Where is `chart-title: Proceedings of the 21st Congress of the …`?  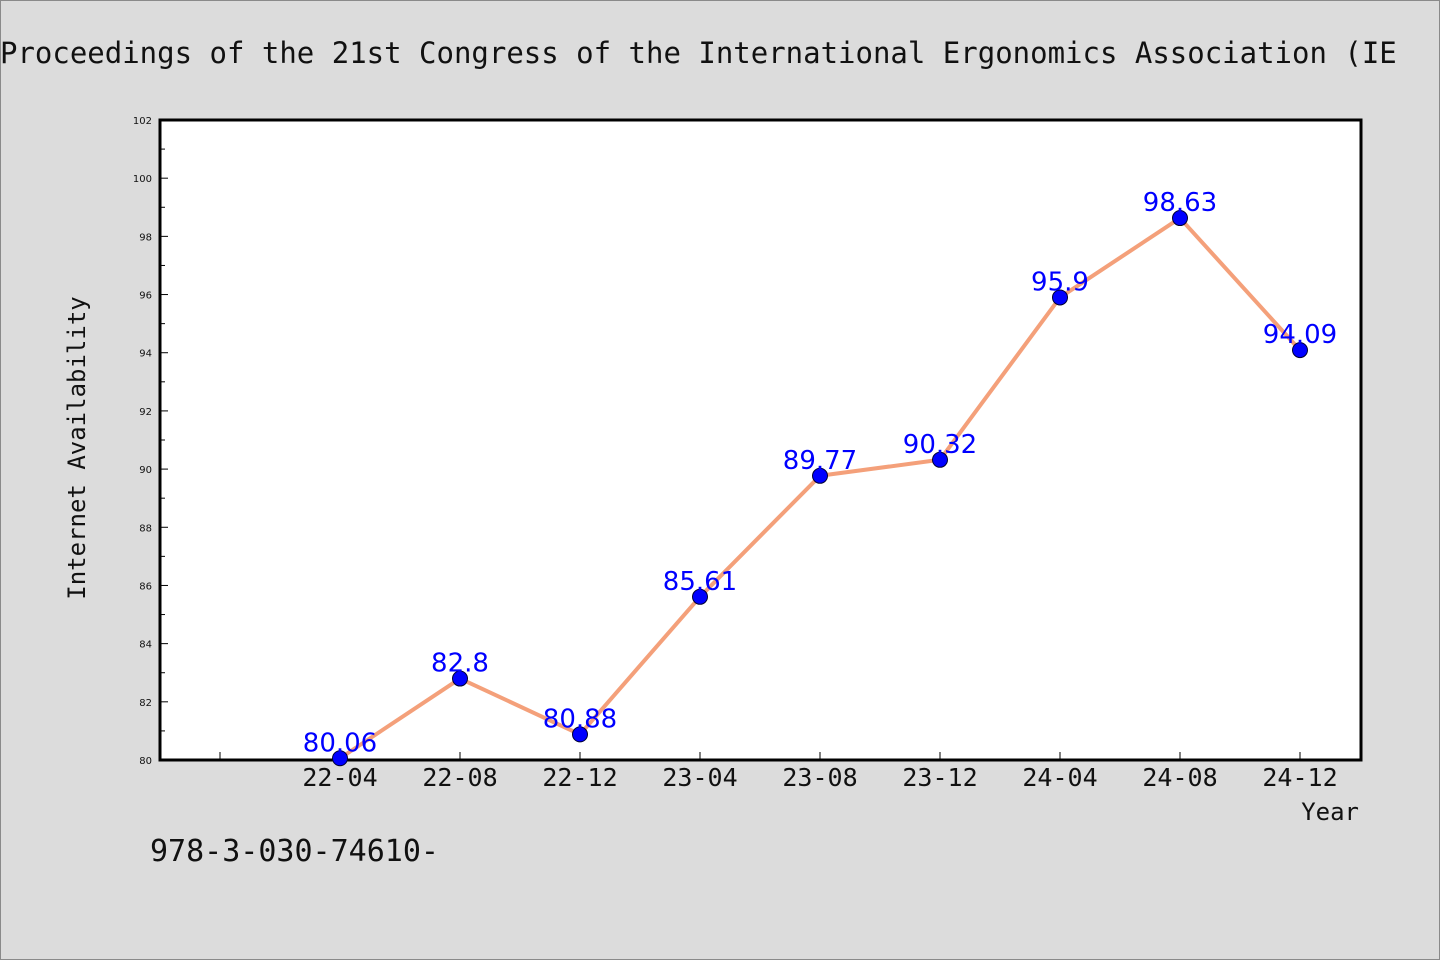
chart-title: Proceedings of the 21st Congress of the … is located at coordinates (698, 53).